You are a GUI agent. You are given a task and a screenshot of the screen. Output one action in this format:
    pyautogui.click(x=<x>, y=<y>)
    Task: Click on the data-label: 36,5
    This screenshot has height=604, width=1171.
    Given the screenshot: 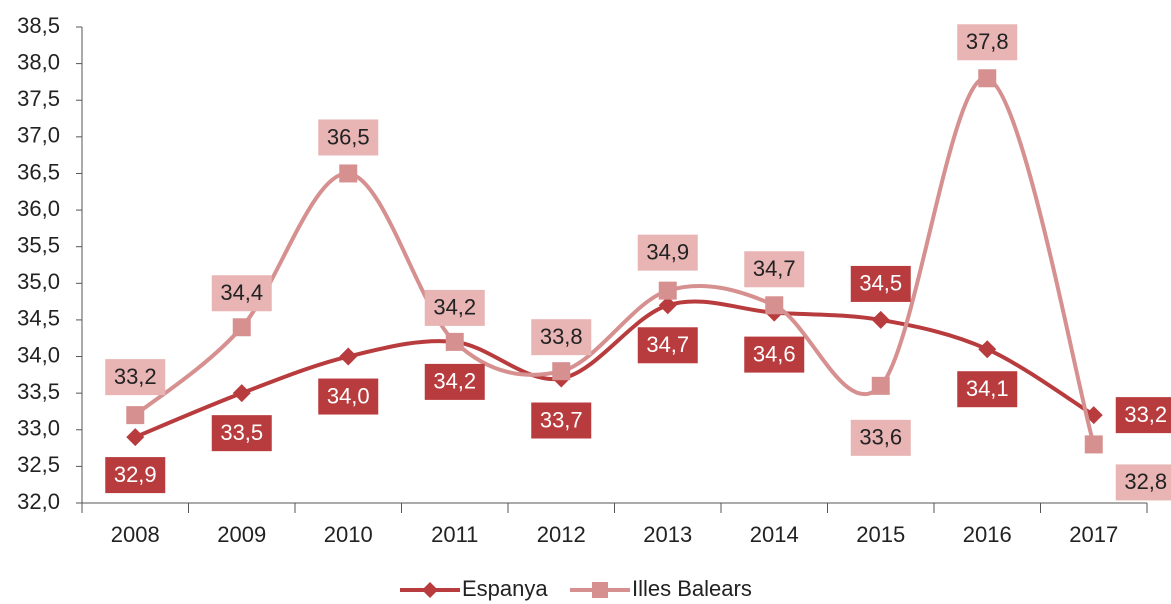 What is the action you would take?
    pyautogui.click(x=348, y=136)
    